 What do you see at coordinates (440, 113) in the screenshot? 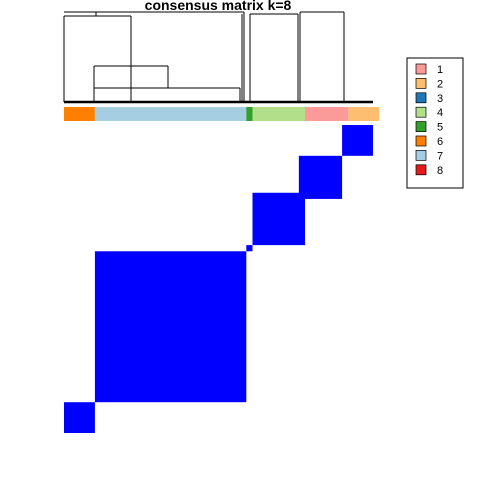
I see `legend-label-4: 4` at bounding box center [440, 113].